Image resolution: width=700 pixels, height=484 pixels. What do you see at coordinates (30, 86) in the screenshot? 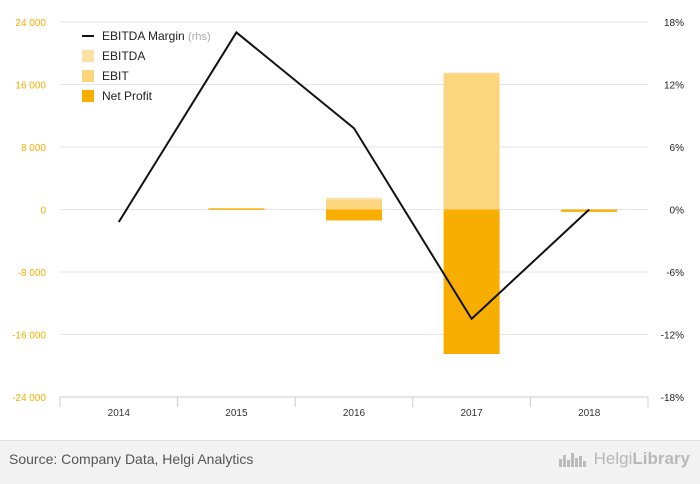
I see `y-left-tick-label: 16 000` at bounding box center [30, 86].